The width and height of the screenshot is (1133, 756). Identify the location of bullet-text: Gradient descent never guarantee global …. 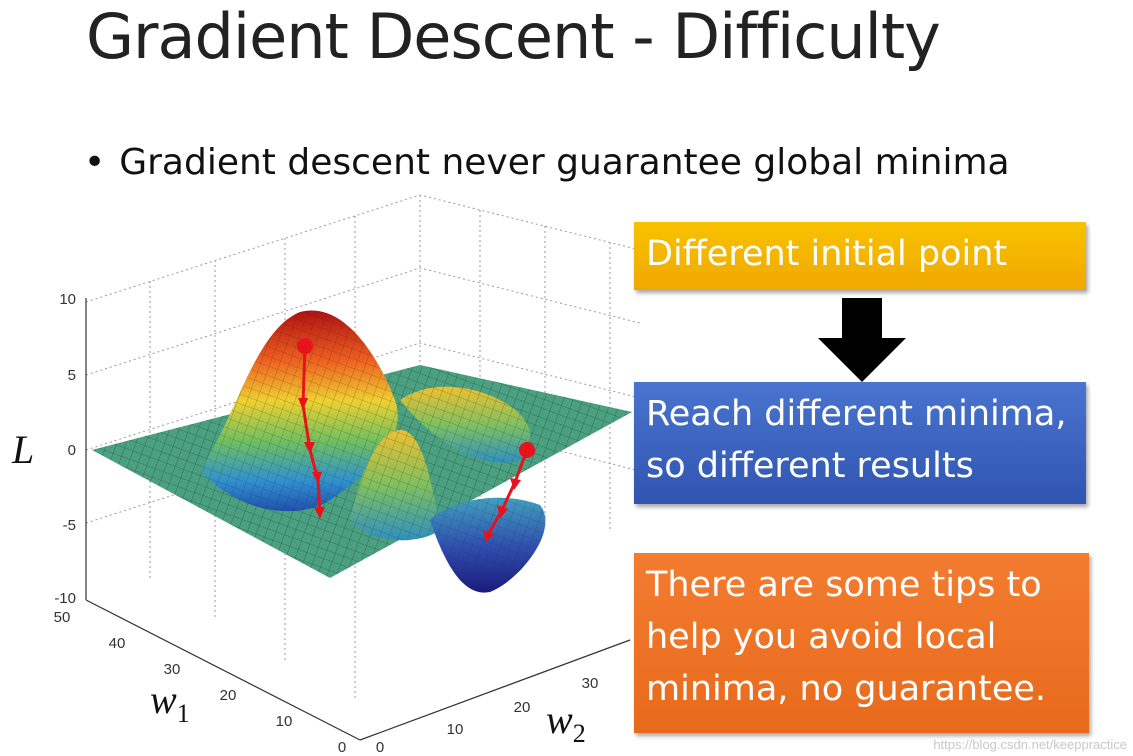
(564, 162).